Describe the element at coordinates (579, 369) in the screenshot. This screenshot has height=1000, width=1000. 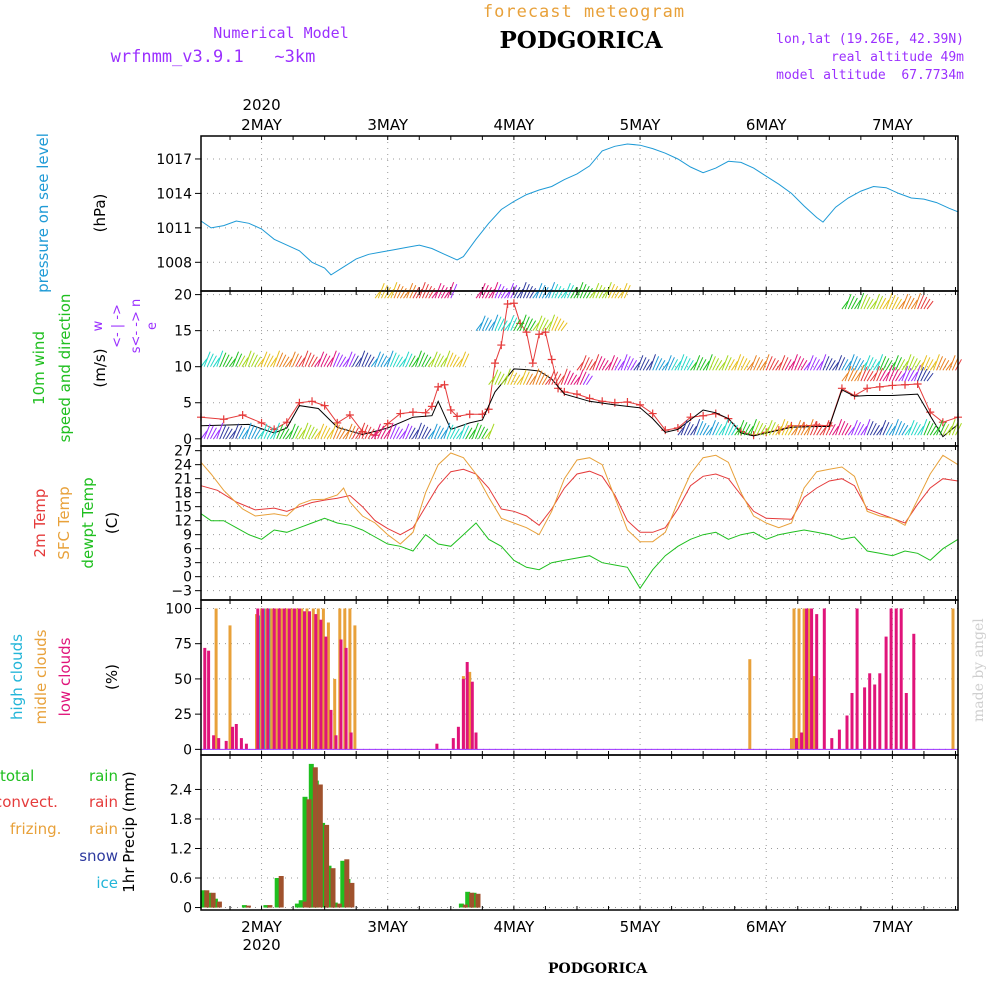
I see `series-line-speed` at that location.